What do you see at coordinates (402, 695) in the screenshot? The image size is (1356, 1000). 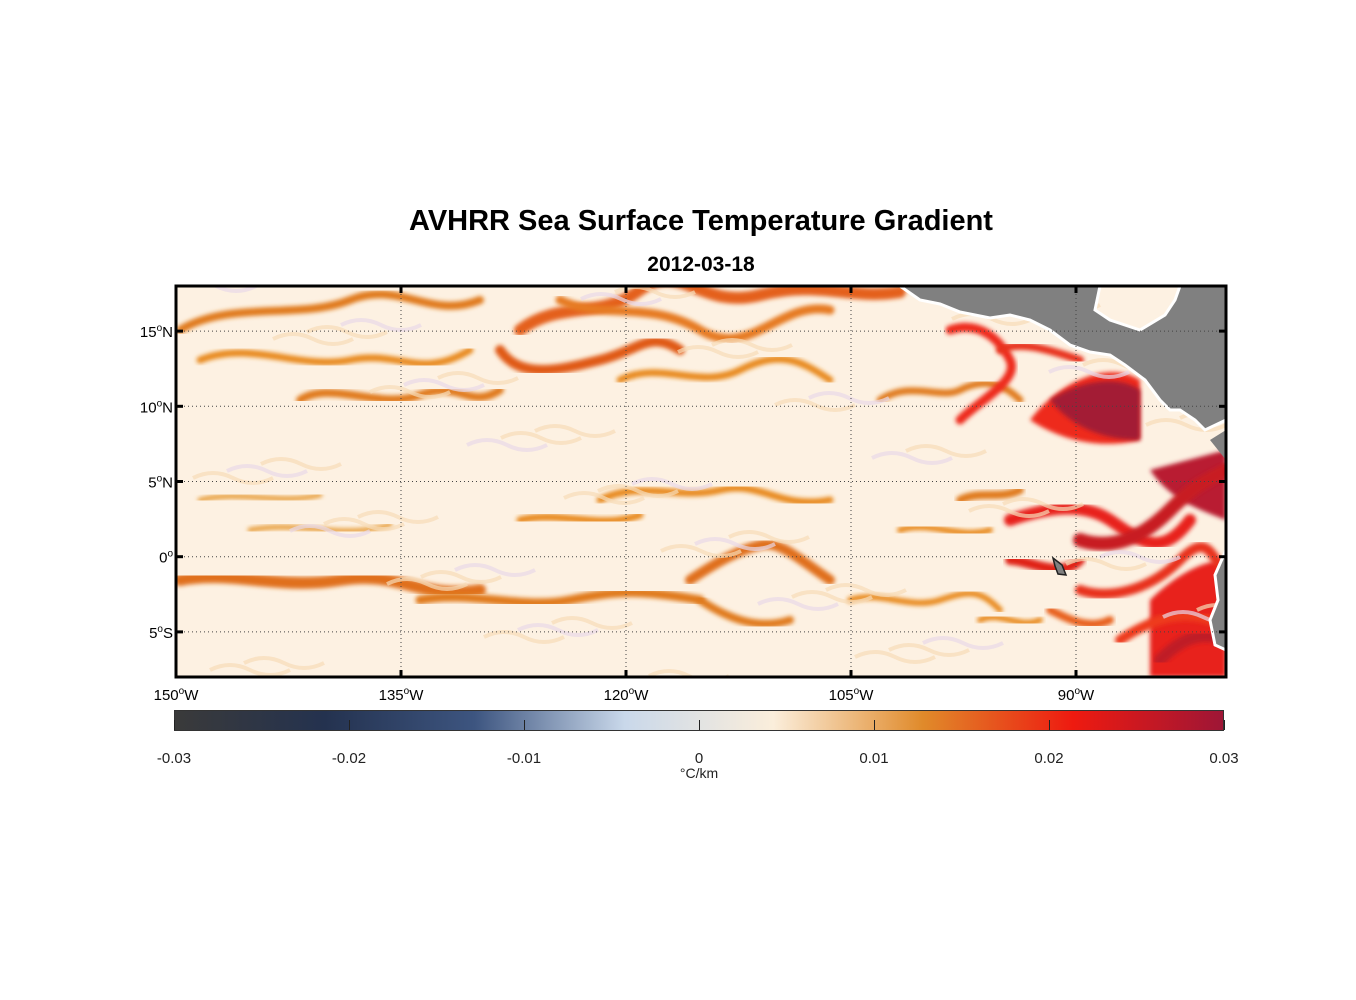 I see `lon-tick-label: 135oW` at bounding box center [402, 695].